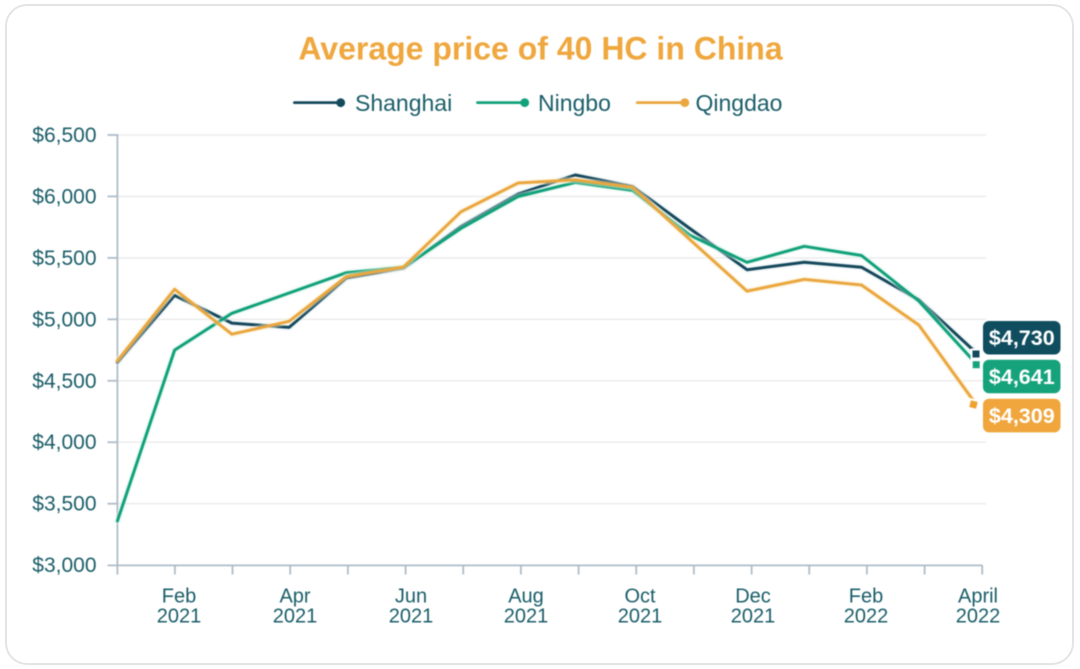 The image size is (1080, 669). What do you see at coordinates (1022, 416) in the screenshot?
I see `svg-text: $4,309` at bounding box center [1022, 416].